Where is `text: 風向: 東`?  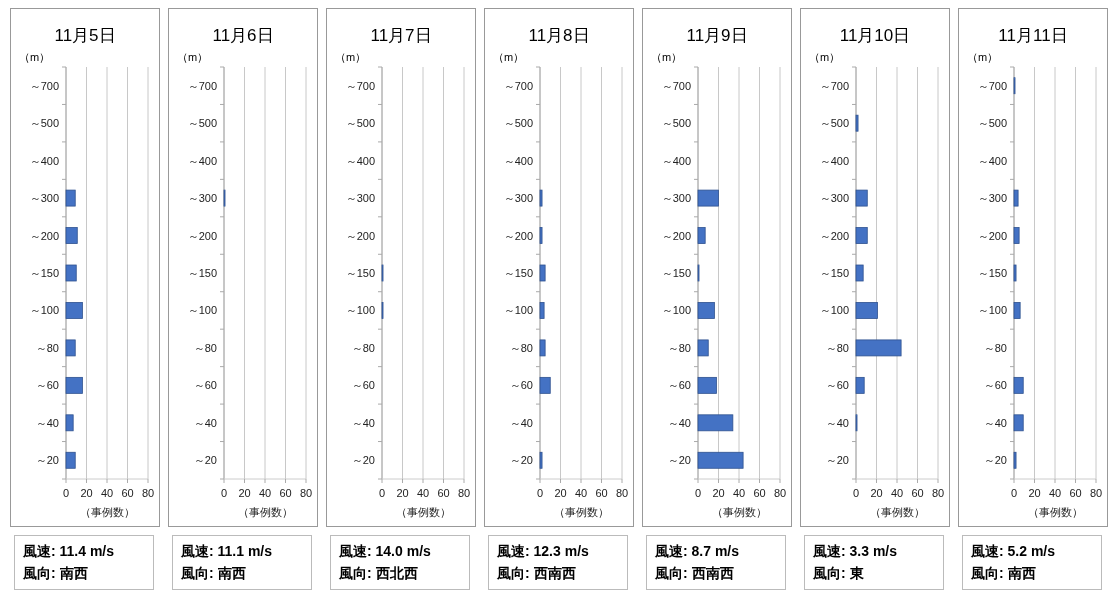
text: 風向: 東 is located at coordinates (839, 573).